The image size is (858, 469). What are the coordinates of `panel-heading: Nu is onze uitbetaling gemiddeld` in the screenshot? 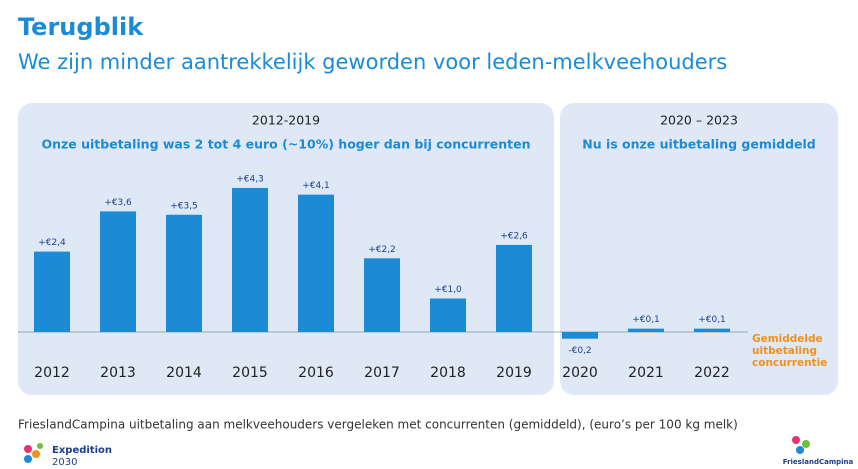 It's located at (698, 144).